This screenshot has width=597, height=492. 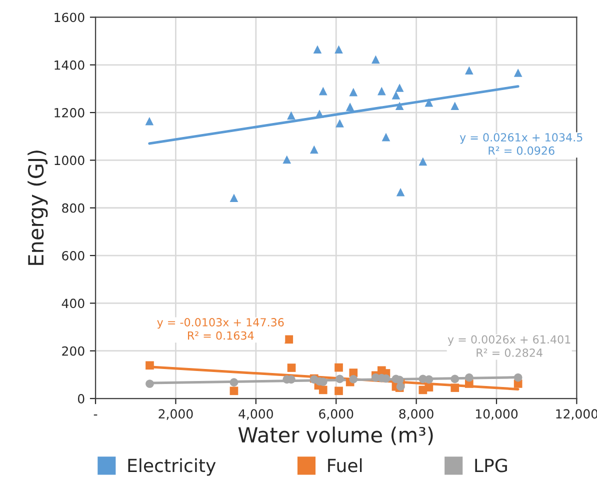 What do you see at coordinates (336, 414) in the screenshot?
I see `x-tick-label: 6,000` at bounding box center [336, 414].